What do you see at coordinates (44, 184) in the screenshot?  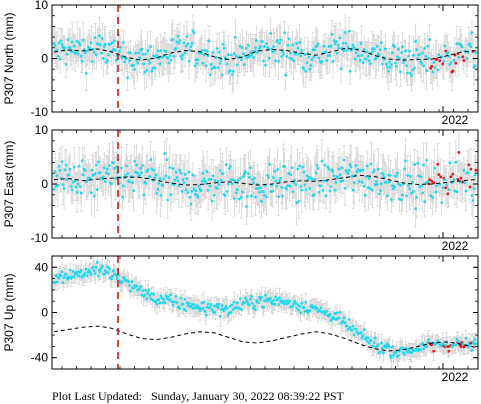 I see `y-tick-label: 0` at bounding box center [44, 184].